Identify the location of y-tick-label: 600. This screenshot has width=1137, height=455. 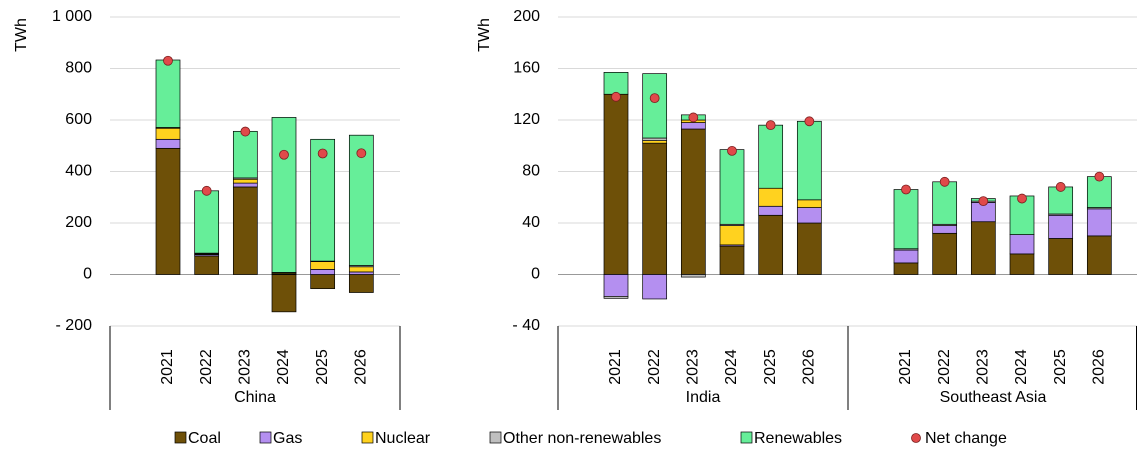
(78, 119).